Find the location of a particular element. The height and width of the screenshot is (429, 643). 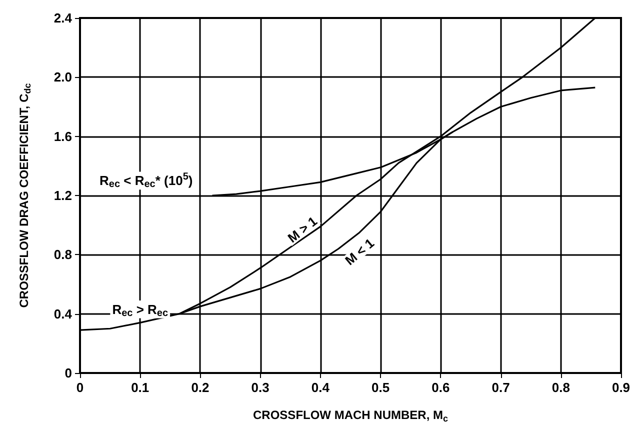

x-tick-label: 0.4 is located at coordinates (320, 387).